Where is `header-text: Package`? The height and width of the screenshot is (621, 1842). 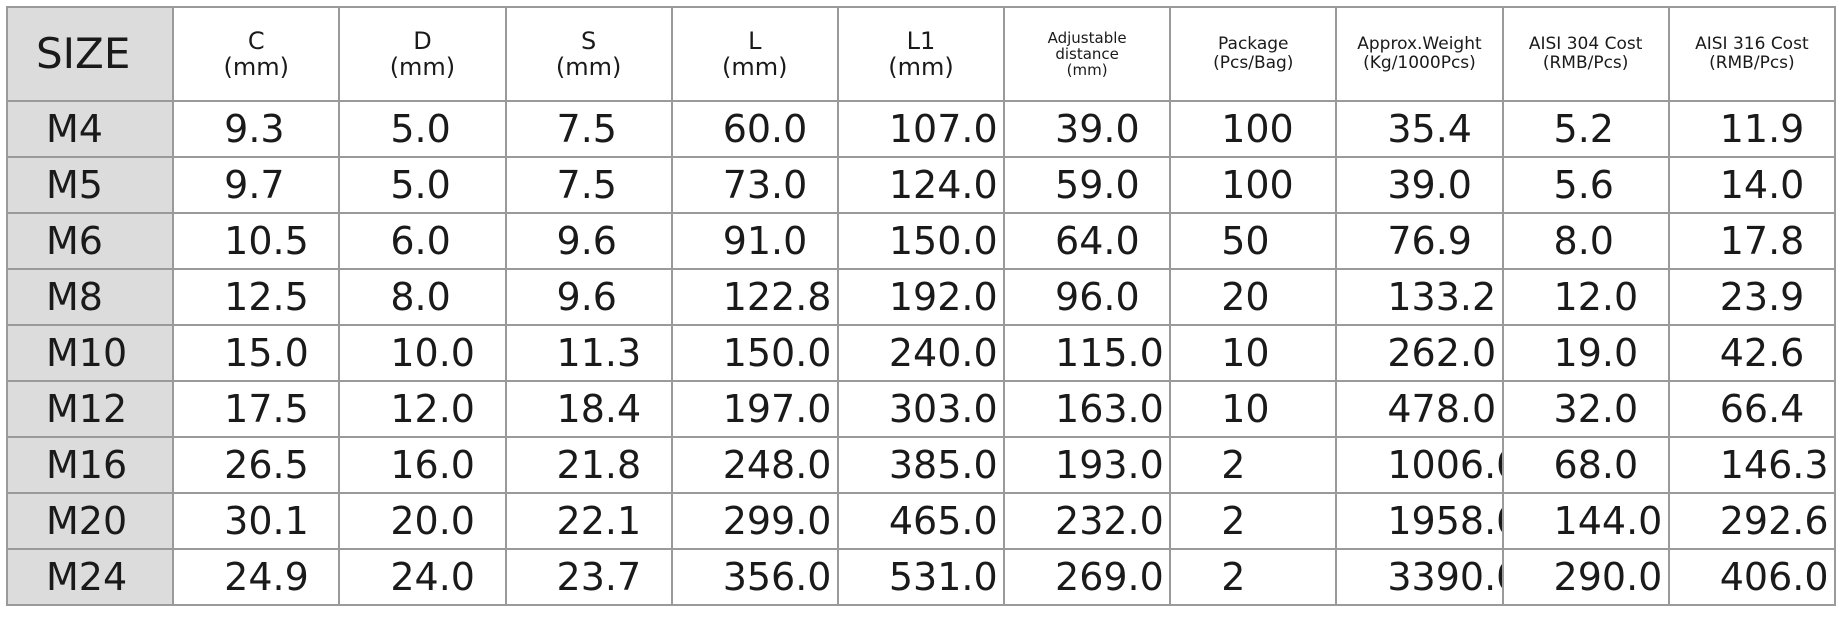 header-text: Package is located at coordinates (1253, 44).